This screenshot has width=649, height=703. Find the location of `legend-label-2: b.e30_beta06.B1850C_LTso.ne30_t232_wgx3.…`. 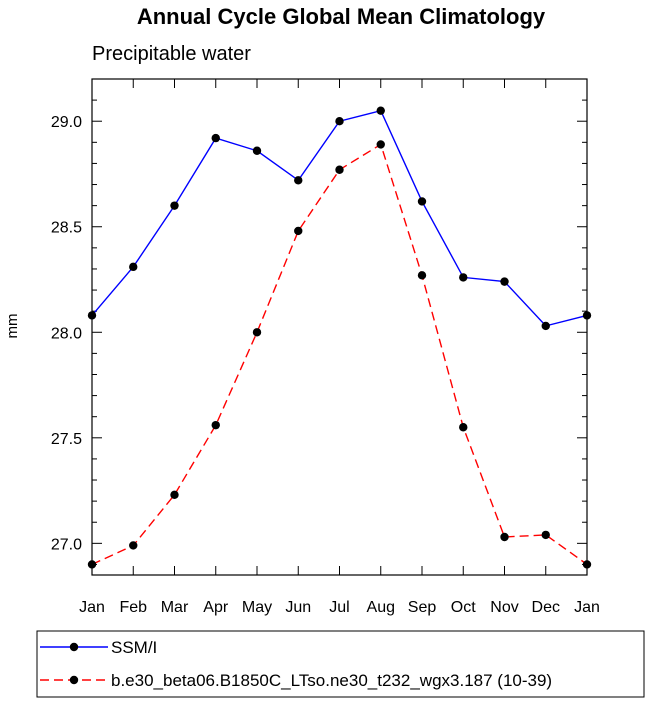

legend-label-2: b.e30_beta06.B1850C_LTso.ne30_t232_wgx3.… is located at coordinates (331, 680).